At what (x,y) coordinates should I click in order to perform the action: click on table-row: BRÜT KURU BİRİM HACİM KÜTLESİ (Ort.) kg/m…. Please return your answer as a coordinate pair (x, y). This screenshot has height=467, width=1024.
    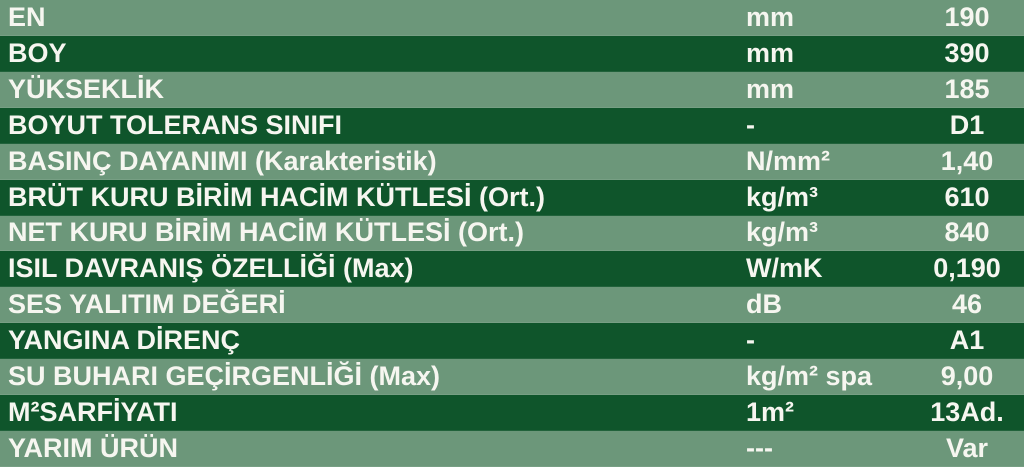
    Looking at the image, I should click on (512, 197).